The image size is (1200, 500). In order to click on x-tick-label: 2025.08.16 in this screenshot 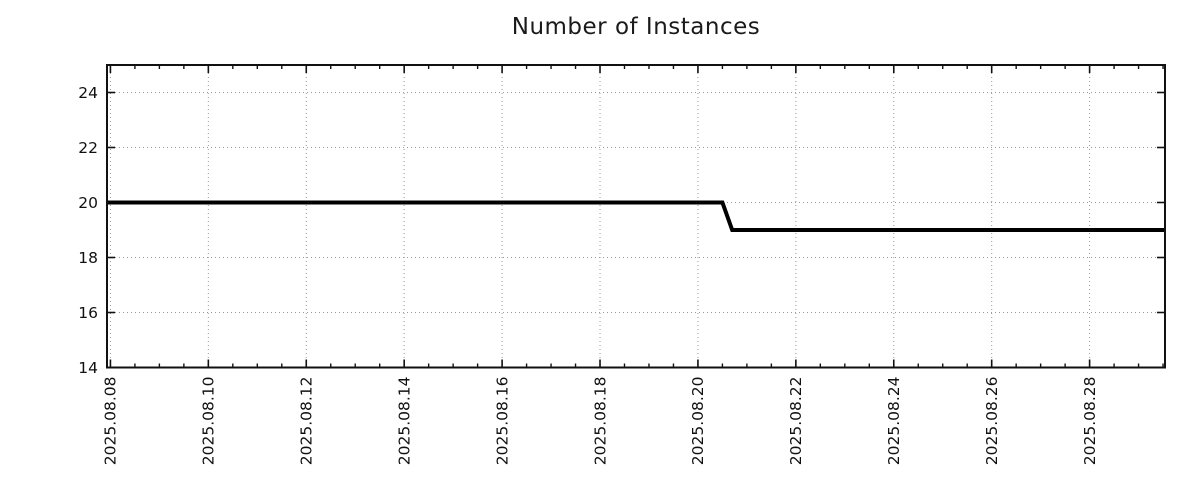, I will do `click(502, 421)`.